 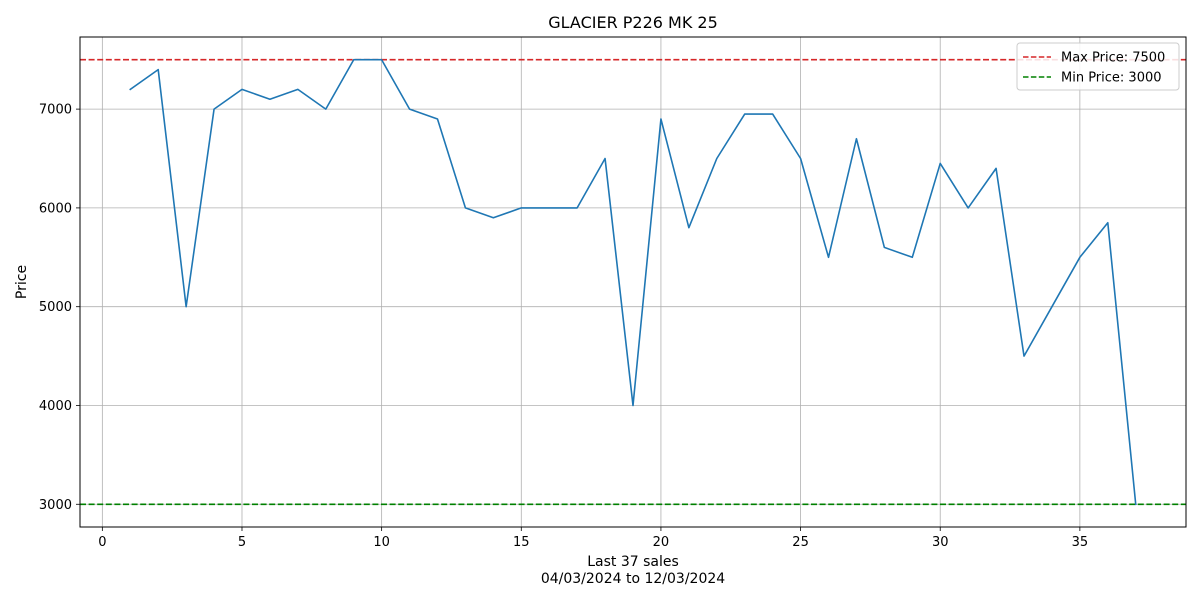 I want to click on x-tick-label: 25, so click(x=800, y=542).